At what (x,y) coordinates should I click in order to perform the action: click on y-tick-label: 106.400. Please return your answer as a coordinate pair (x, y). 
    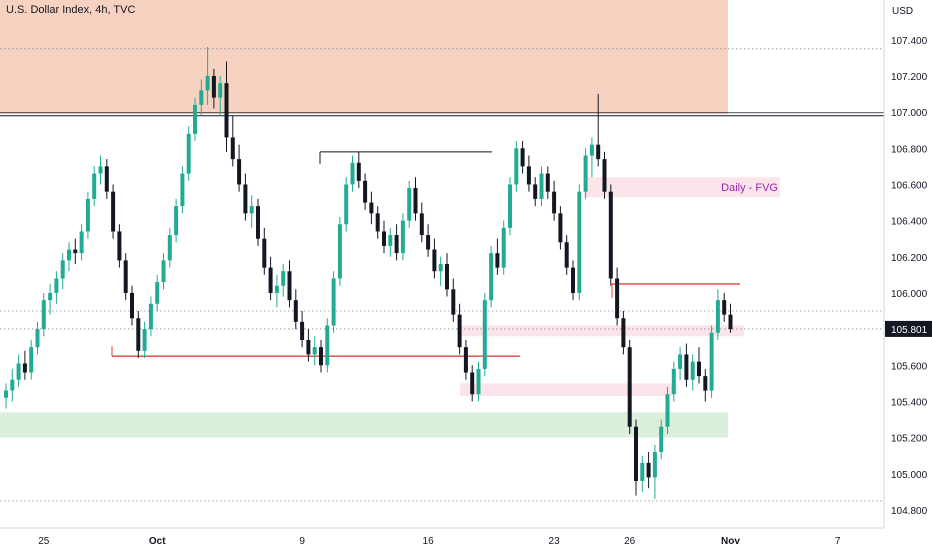
    Looking at the image, I should click on (909, 222).